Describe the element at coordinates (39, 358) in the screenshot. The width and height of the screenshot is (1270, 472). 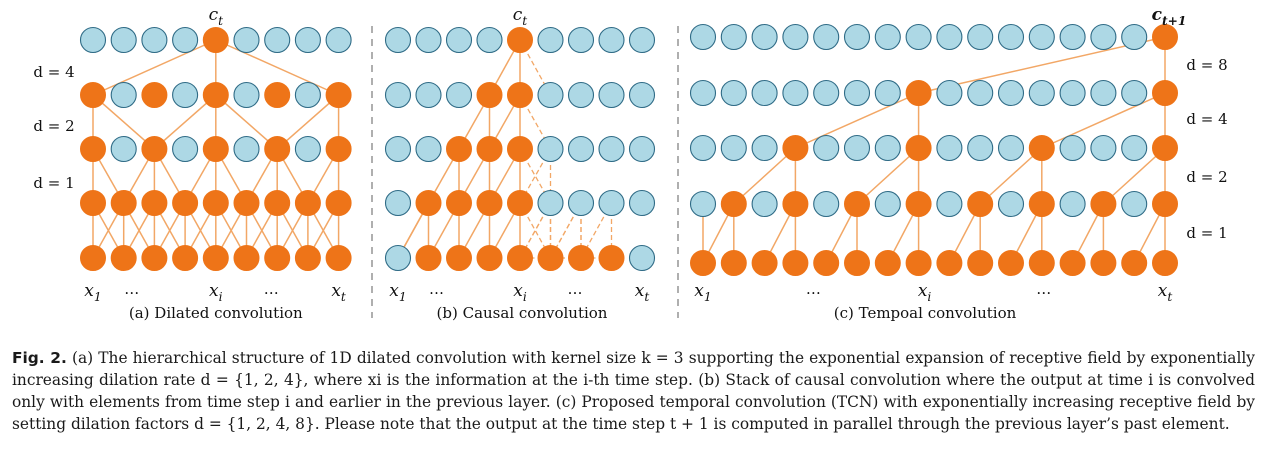
I see `figure-number: Fig. 2.` at that location.